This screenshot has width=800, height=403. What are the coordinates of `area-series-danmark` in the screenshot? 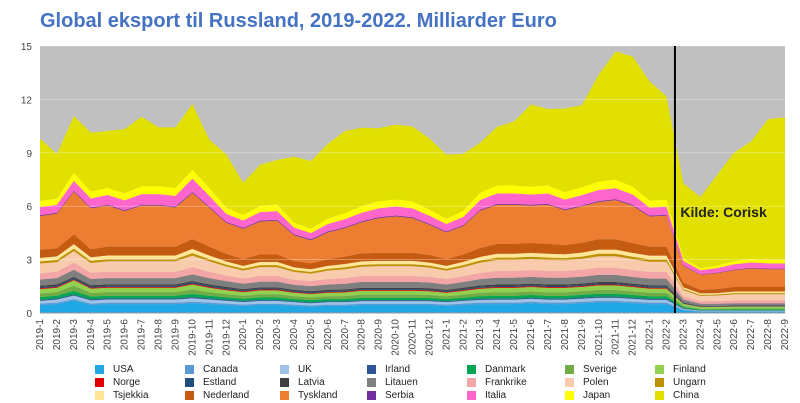 It's located at (412, 300).